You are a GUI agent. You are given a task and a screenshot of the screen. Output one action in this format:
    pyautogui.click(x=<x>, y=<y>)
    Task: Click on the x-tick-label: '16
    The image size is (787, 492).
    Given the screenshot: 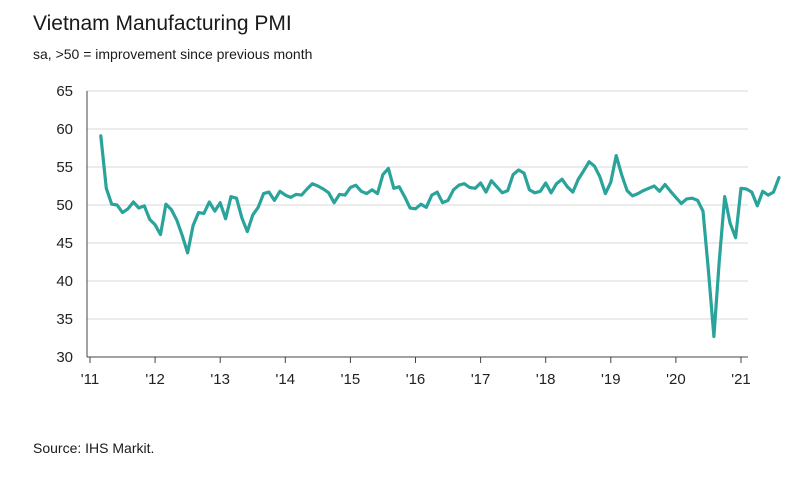 What is the action you would take?
    pyautogui.click(x=416, y=379)
    